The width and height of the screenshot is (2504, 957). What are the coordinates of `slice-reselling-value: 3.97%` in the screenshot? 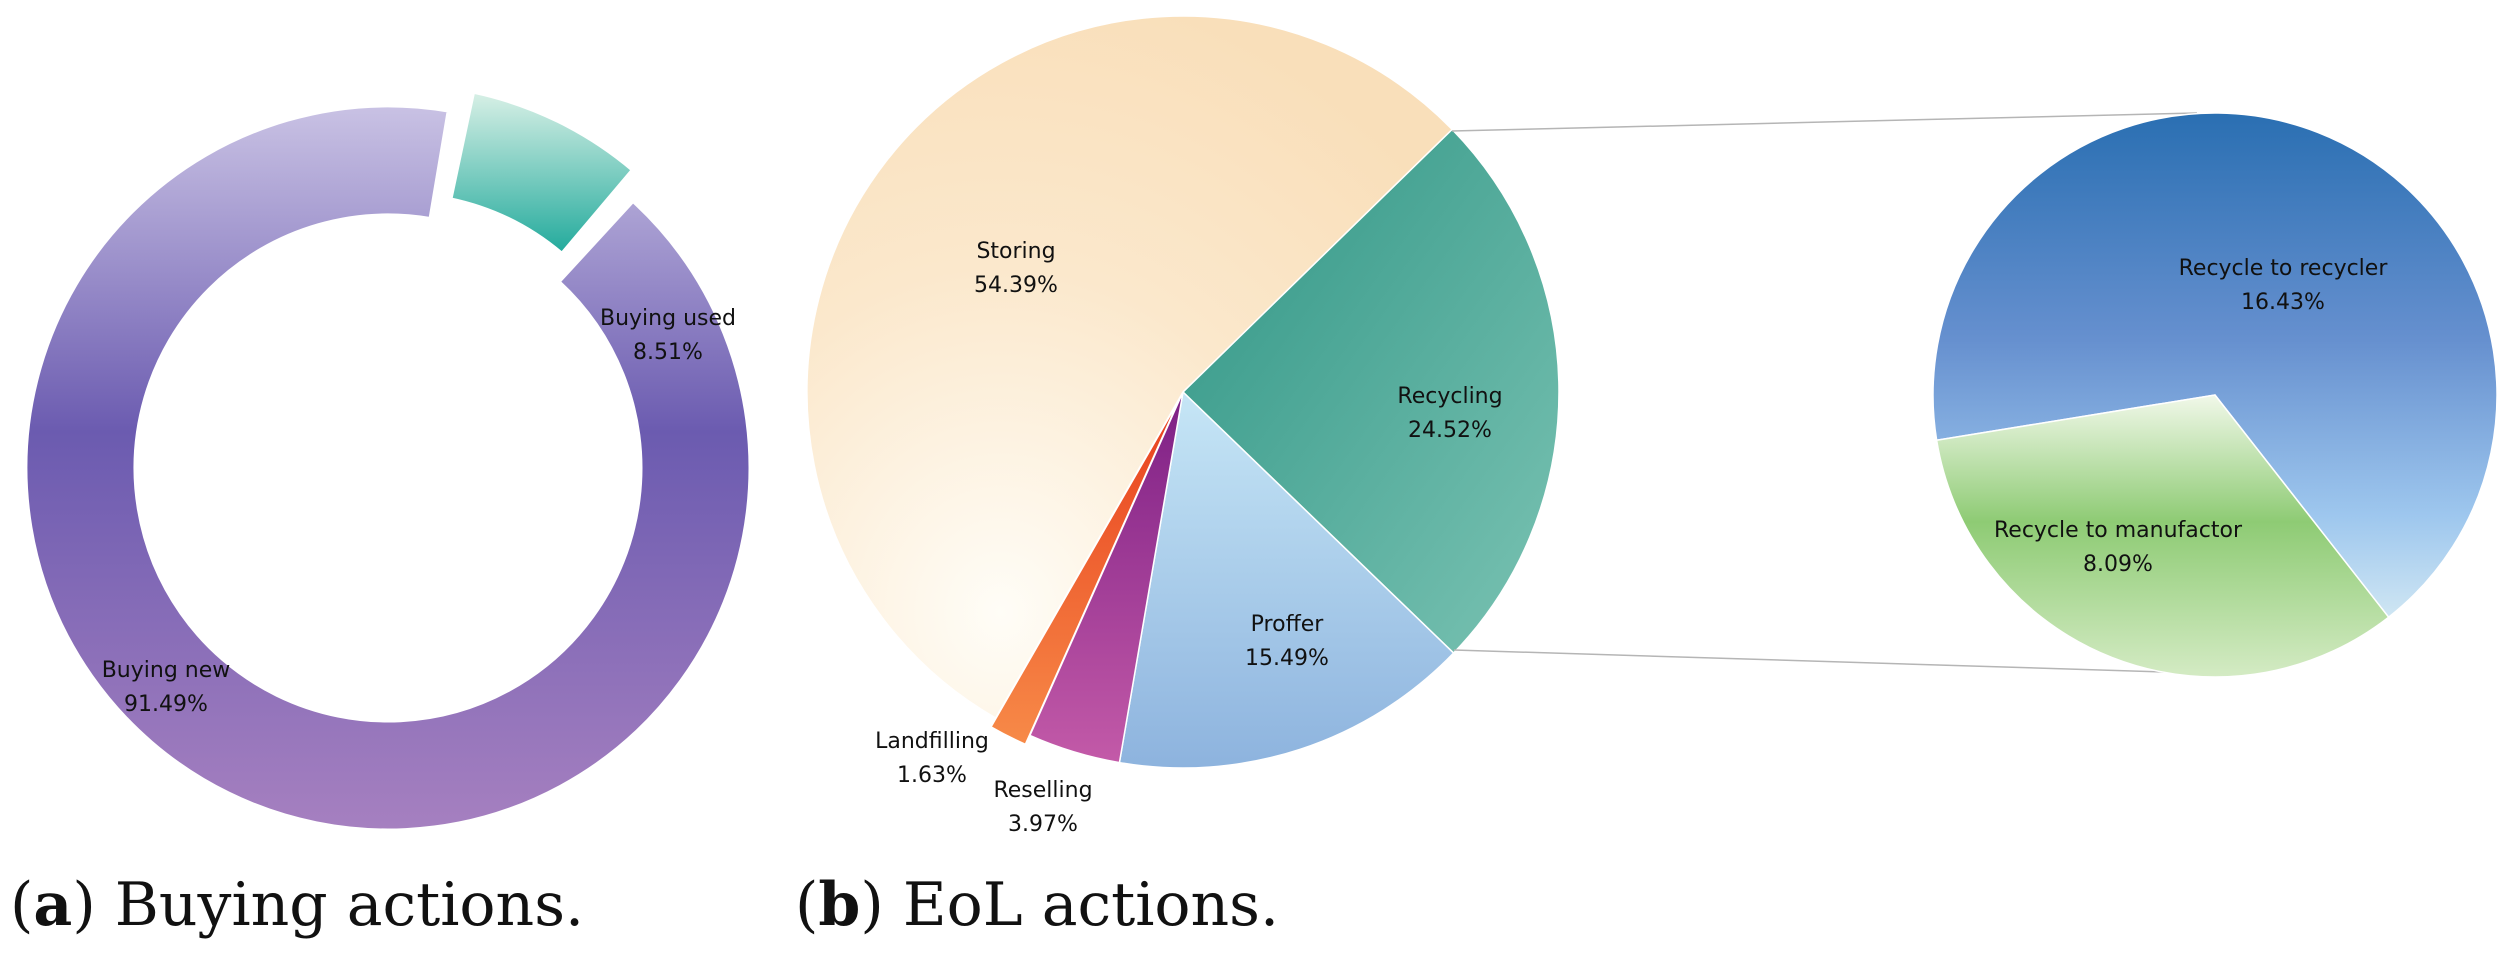 It's located at (1043, 824).